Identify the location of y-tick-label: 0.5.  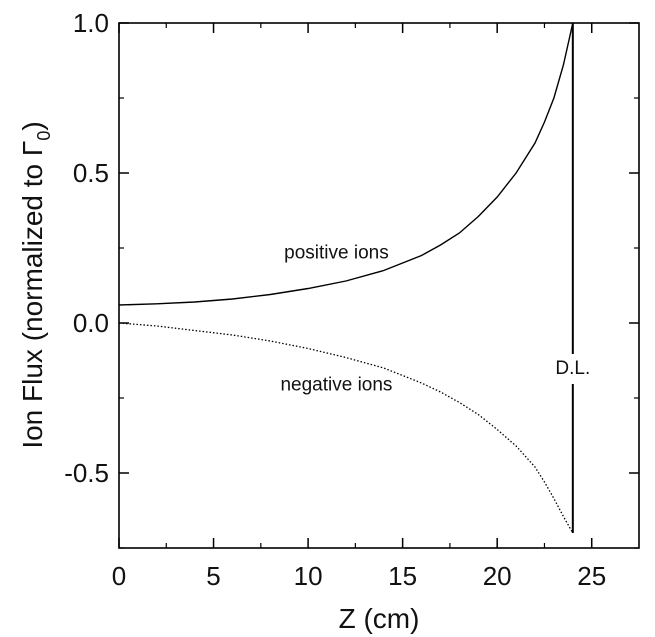
(91, 173).